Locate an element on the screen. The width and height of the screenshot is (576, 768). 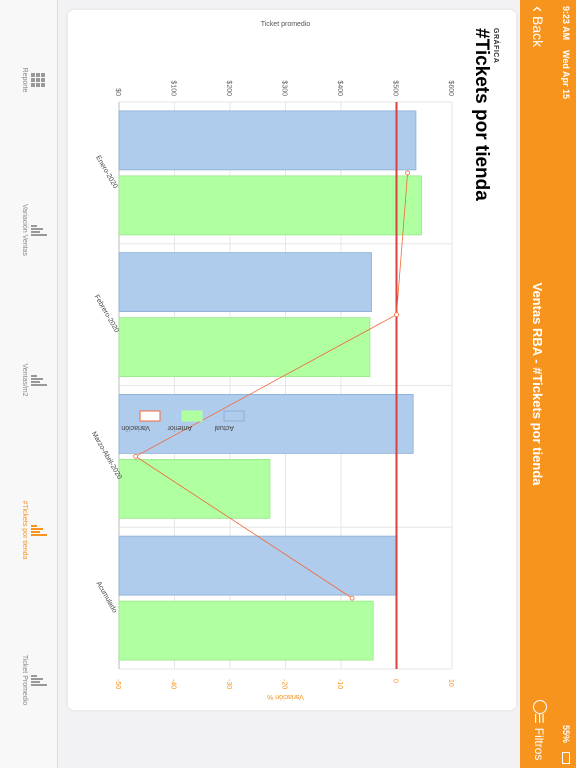
y-tick-label: $200 is located at coordinates (228, 88).